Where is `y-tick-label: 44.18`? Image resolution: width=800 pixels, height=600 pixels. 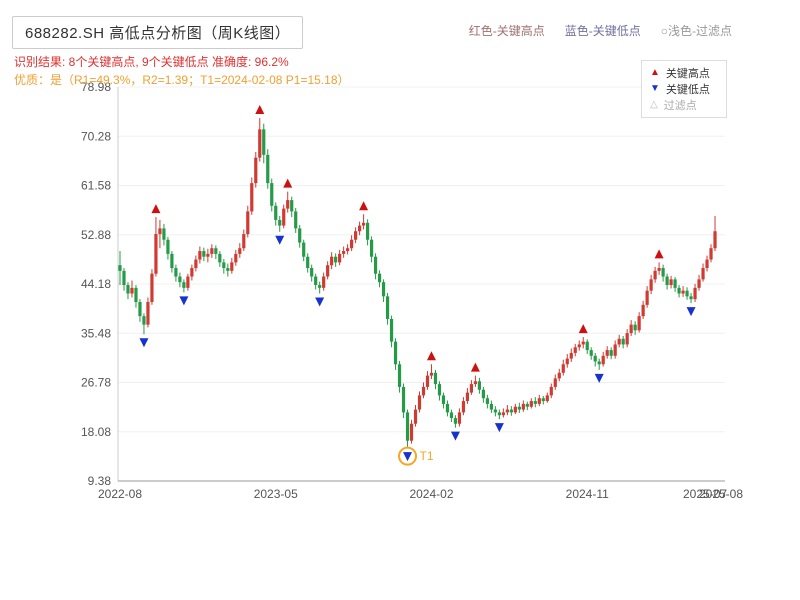 y-tick-label: 44.18 is located at coordinates (96, 284).